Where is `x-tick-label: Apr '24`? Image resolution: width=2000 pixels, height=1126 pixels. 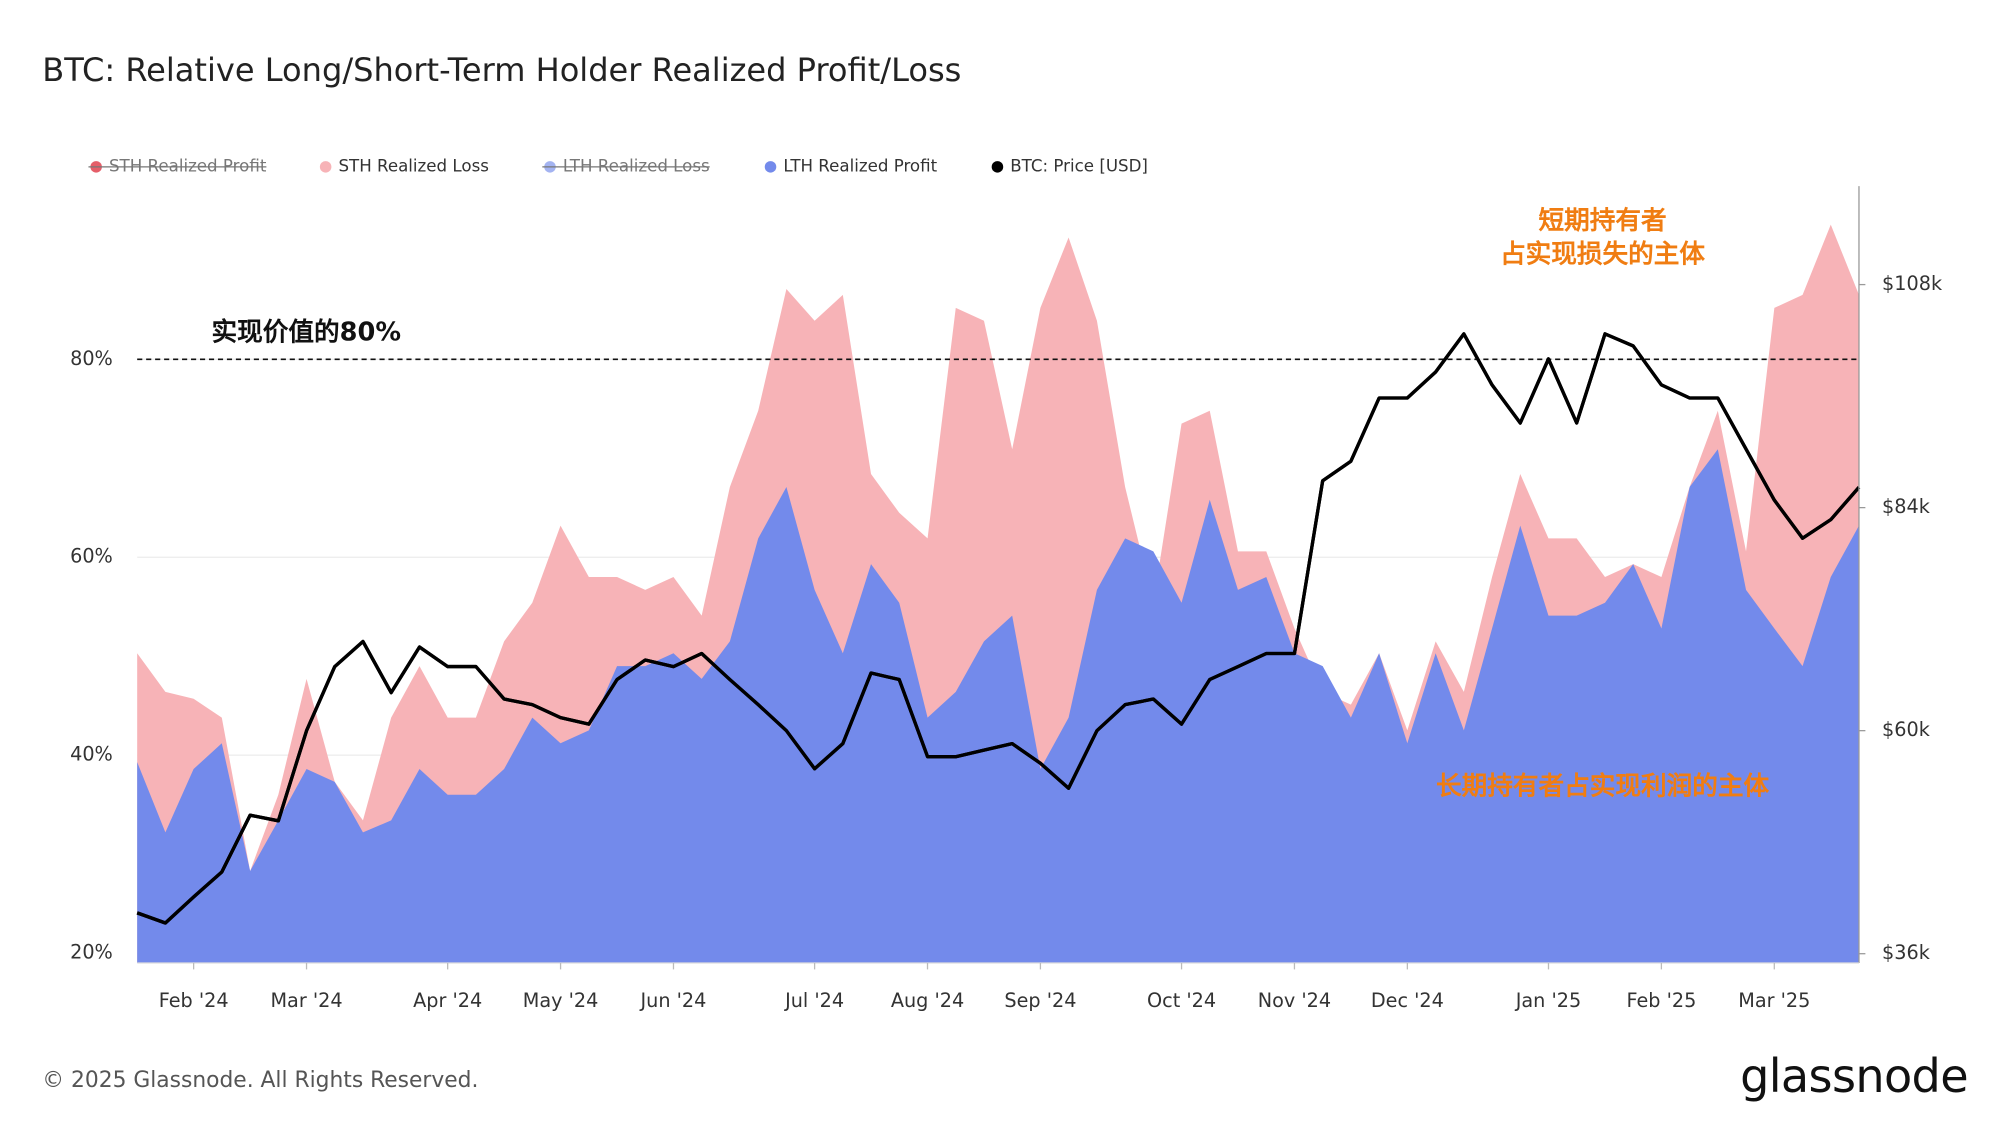
x-tick-label: Apr '24 is located at coordinates (447, 1000).